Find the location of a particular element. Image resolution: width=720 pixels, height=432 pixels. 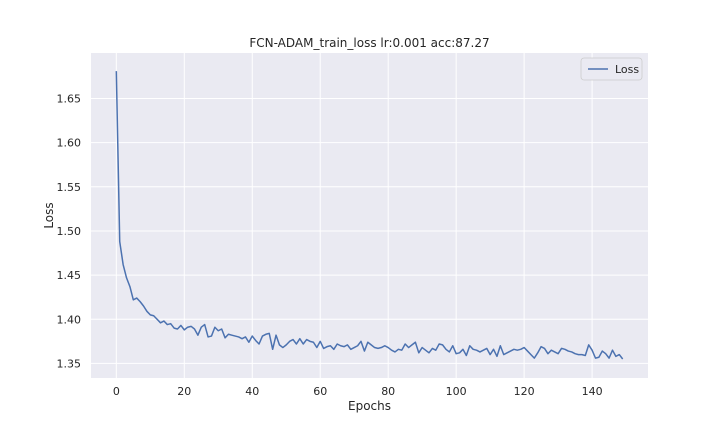

y-tick-label: 1.65 is located at coordinates (69, 98).